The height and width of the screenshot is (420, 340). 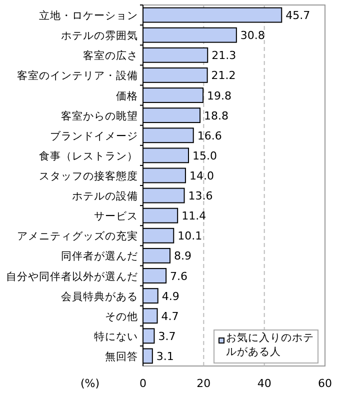 What do you see at coordinates (165, 356) in the screenshot?
I see `data-label: 3.1` at bounding box center [165, 356].